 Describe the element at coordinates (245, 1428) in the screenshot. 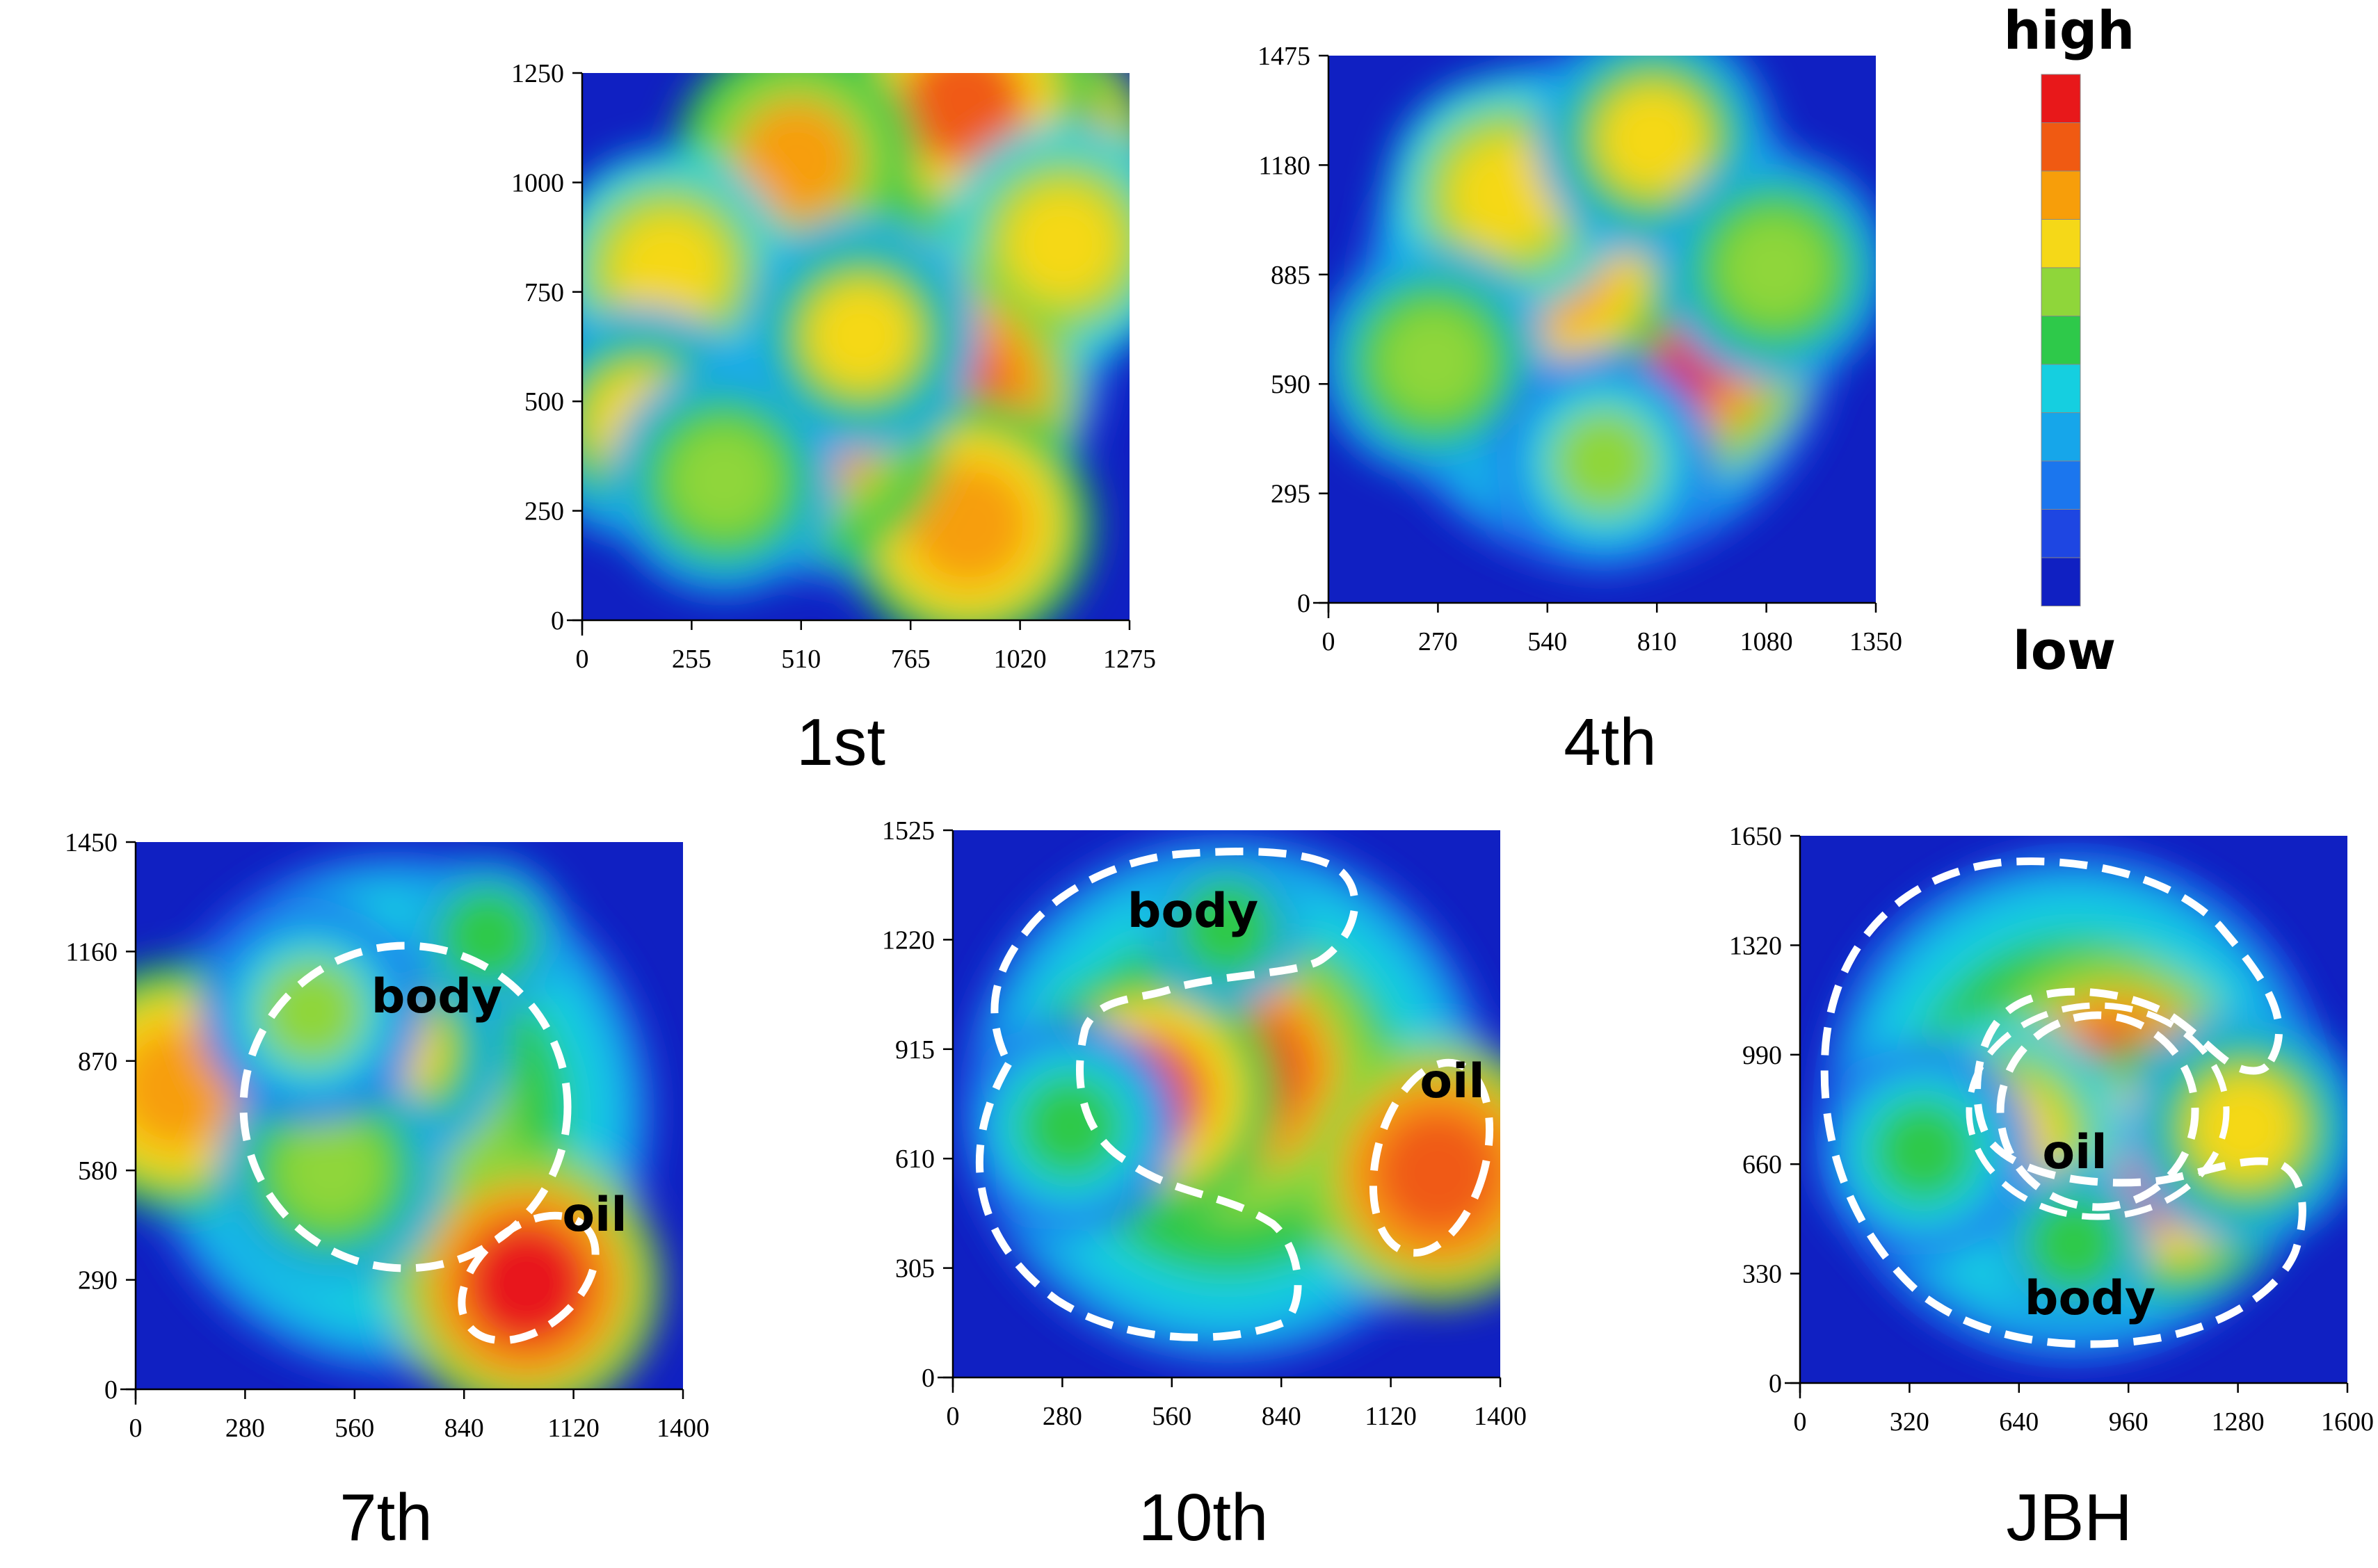

I see `x-tick-label: 280` at that location.